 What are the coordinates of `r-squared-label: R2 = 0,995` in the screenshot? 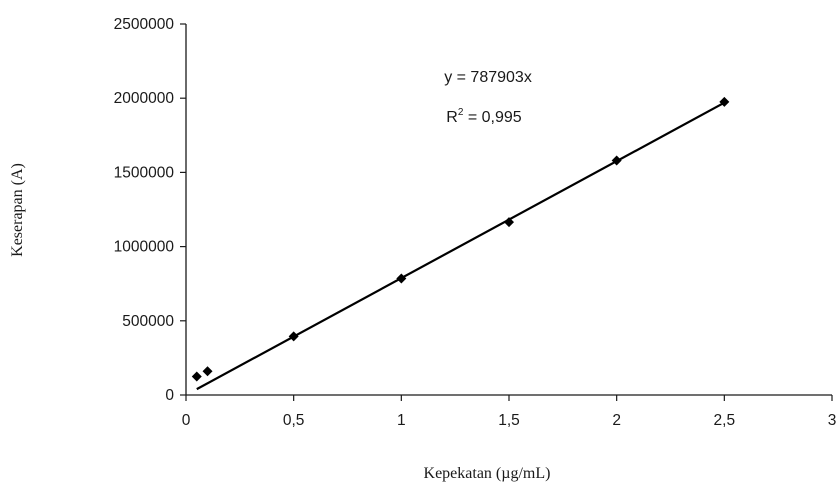 It's located at (484, 116).